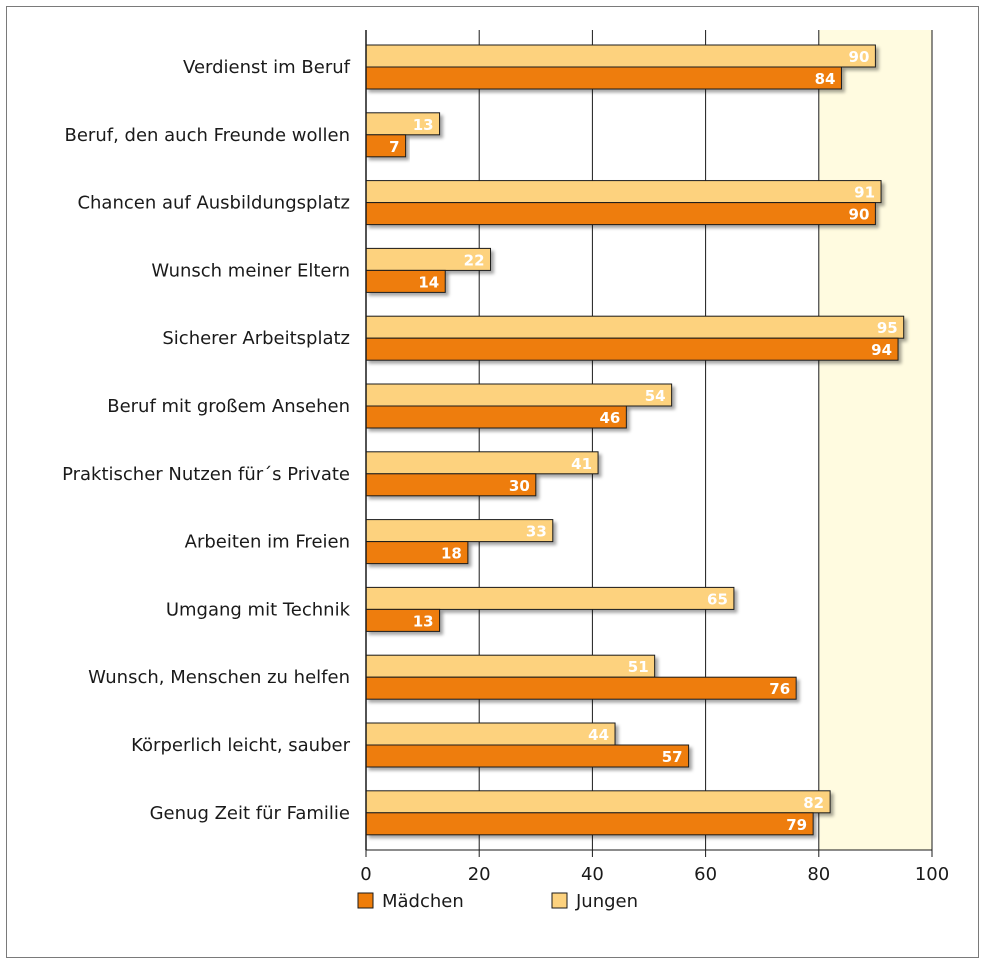 The width and height of the screenshot is (987, 965). Describe the element at coordinates (881, 350) in the screenshot. I see `value-label-maedchen: 94` at that location.